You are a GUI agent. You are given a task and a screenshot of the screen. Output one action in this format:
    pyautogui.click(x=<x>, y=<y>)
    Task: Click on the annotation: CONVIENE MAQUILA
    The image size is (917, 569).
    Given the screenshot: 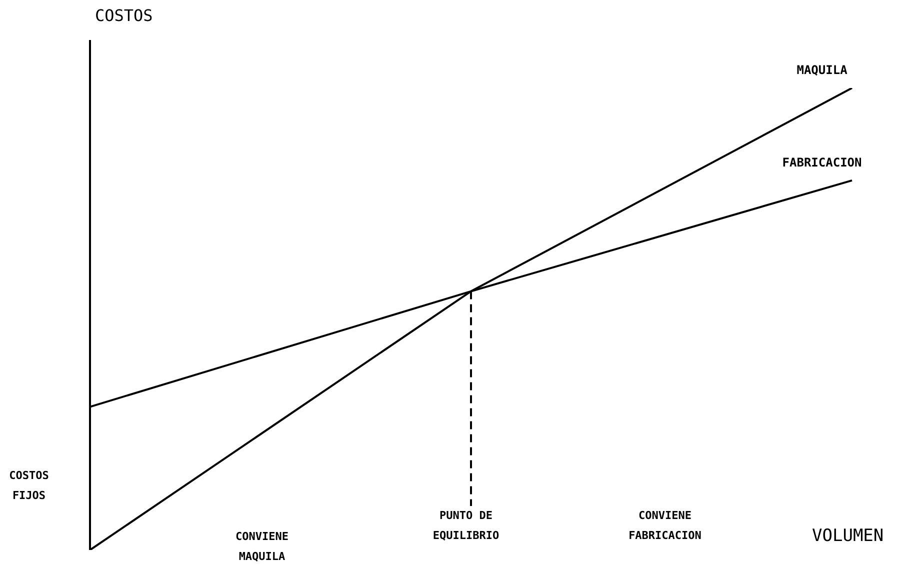 What is the action you would take?
    pyautogui.click(x=262, y=547)
    